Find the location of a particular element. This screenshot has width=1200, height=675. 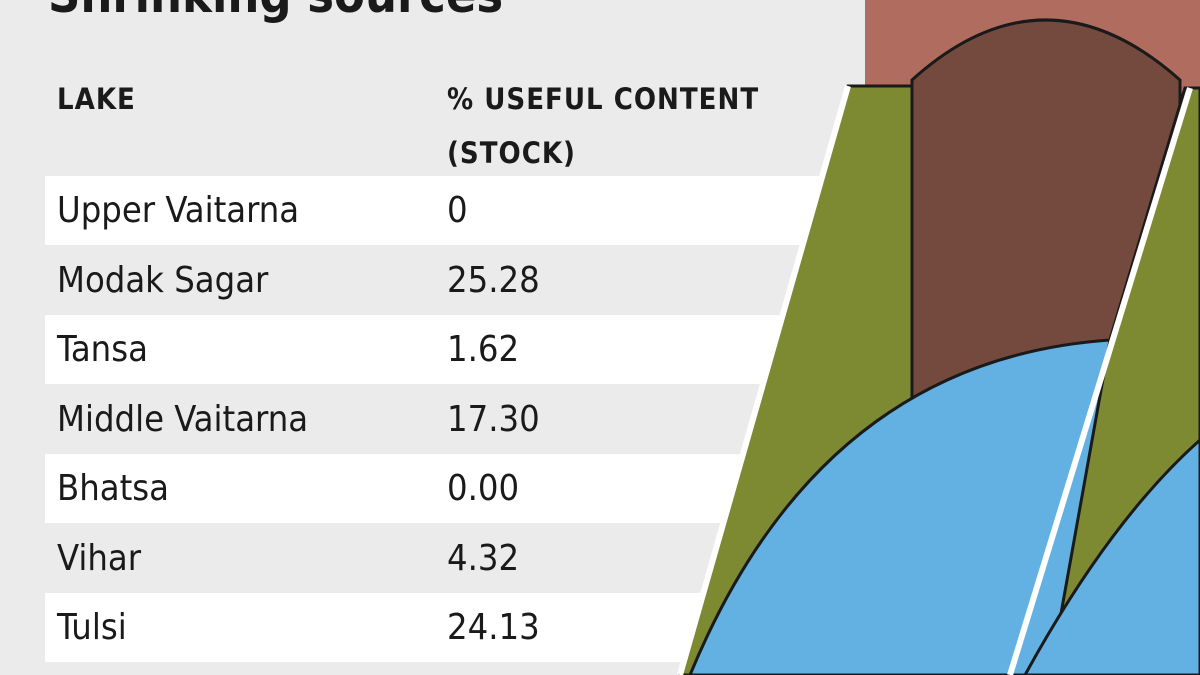

table-row: Vihar 4.32 is located at coordinates (440, 558).